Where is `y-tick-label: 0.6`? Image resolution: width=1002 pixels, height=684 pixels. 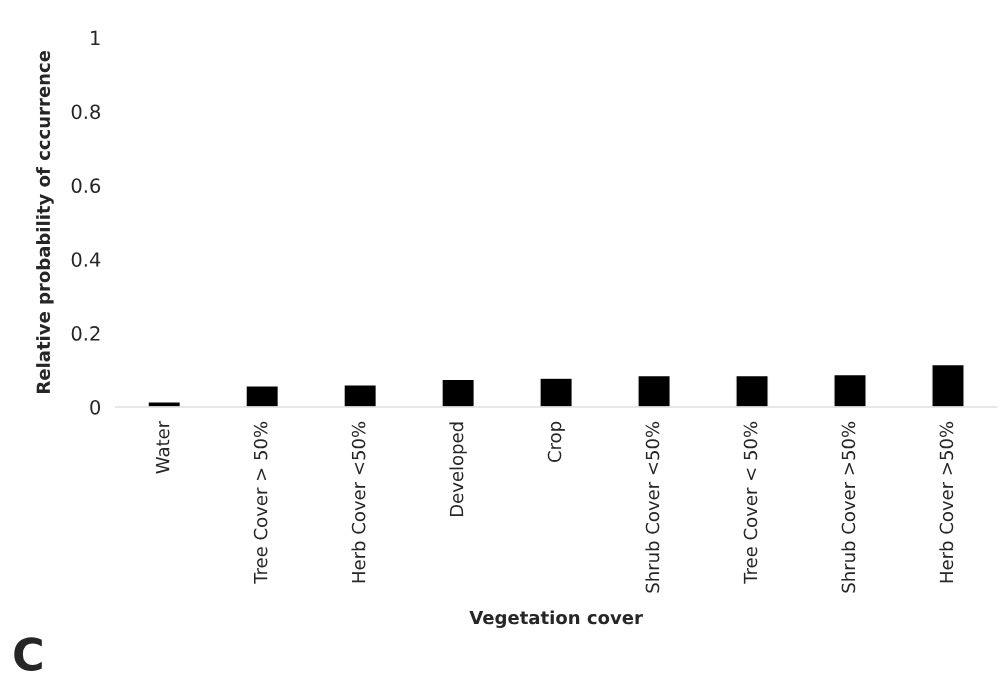 y-tick-label: 0.6 is located at coordinates (86, 186).